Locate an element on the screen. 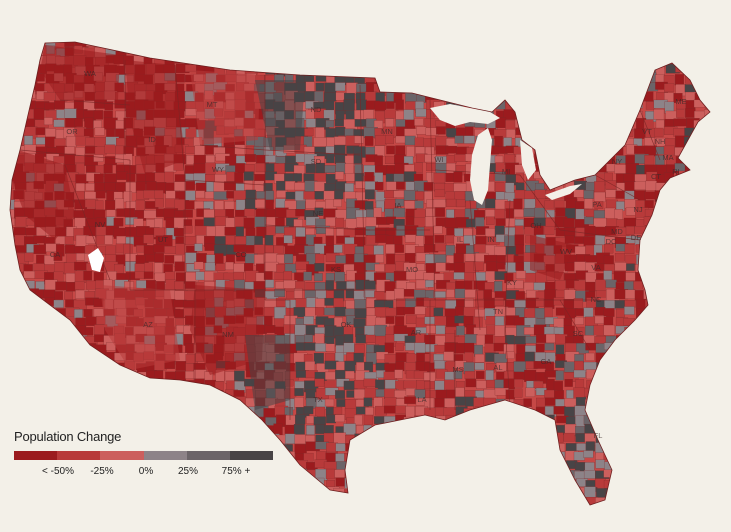 Image resolution: width=731 pixels, height=532 pixels. state-label-tx: TX is located at coordinates (318, 399).